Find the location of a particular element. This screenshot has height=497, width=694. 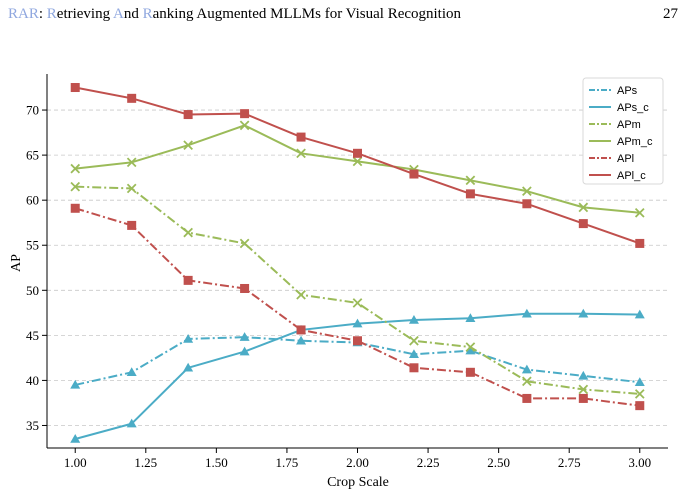

y-tick-label: 65 is located at coordinates (32, 155).